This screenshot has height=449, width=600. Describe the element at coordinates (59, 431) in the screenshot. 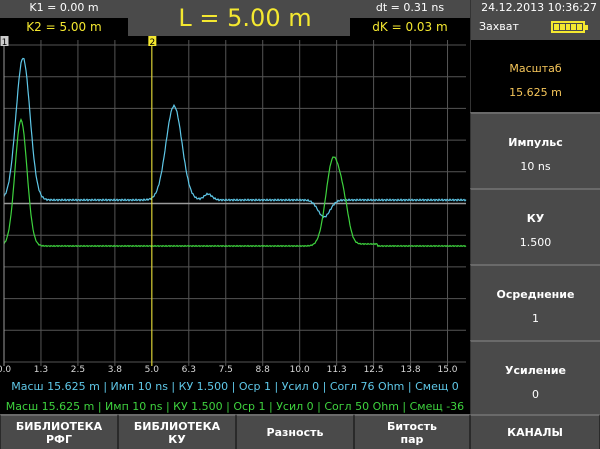

I see `library-rfg-button: БИБЛИОТЕКА РФГ` at that location.